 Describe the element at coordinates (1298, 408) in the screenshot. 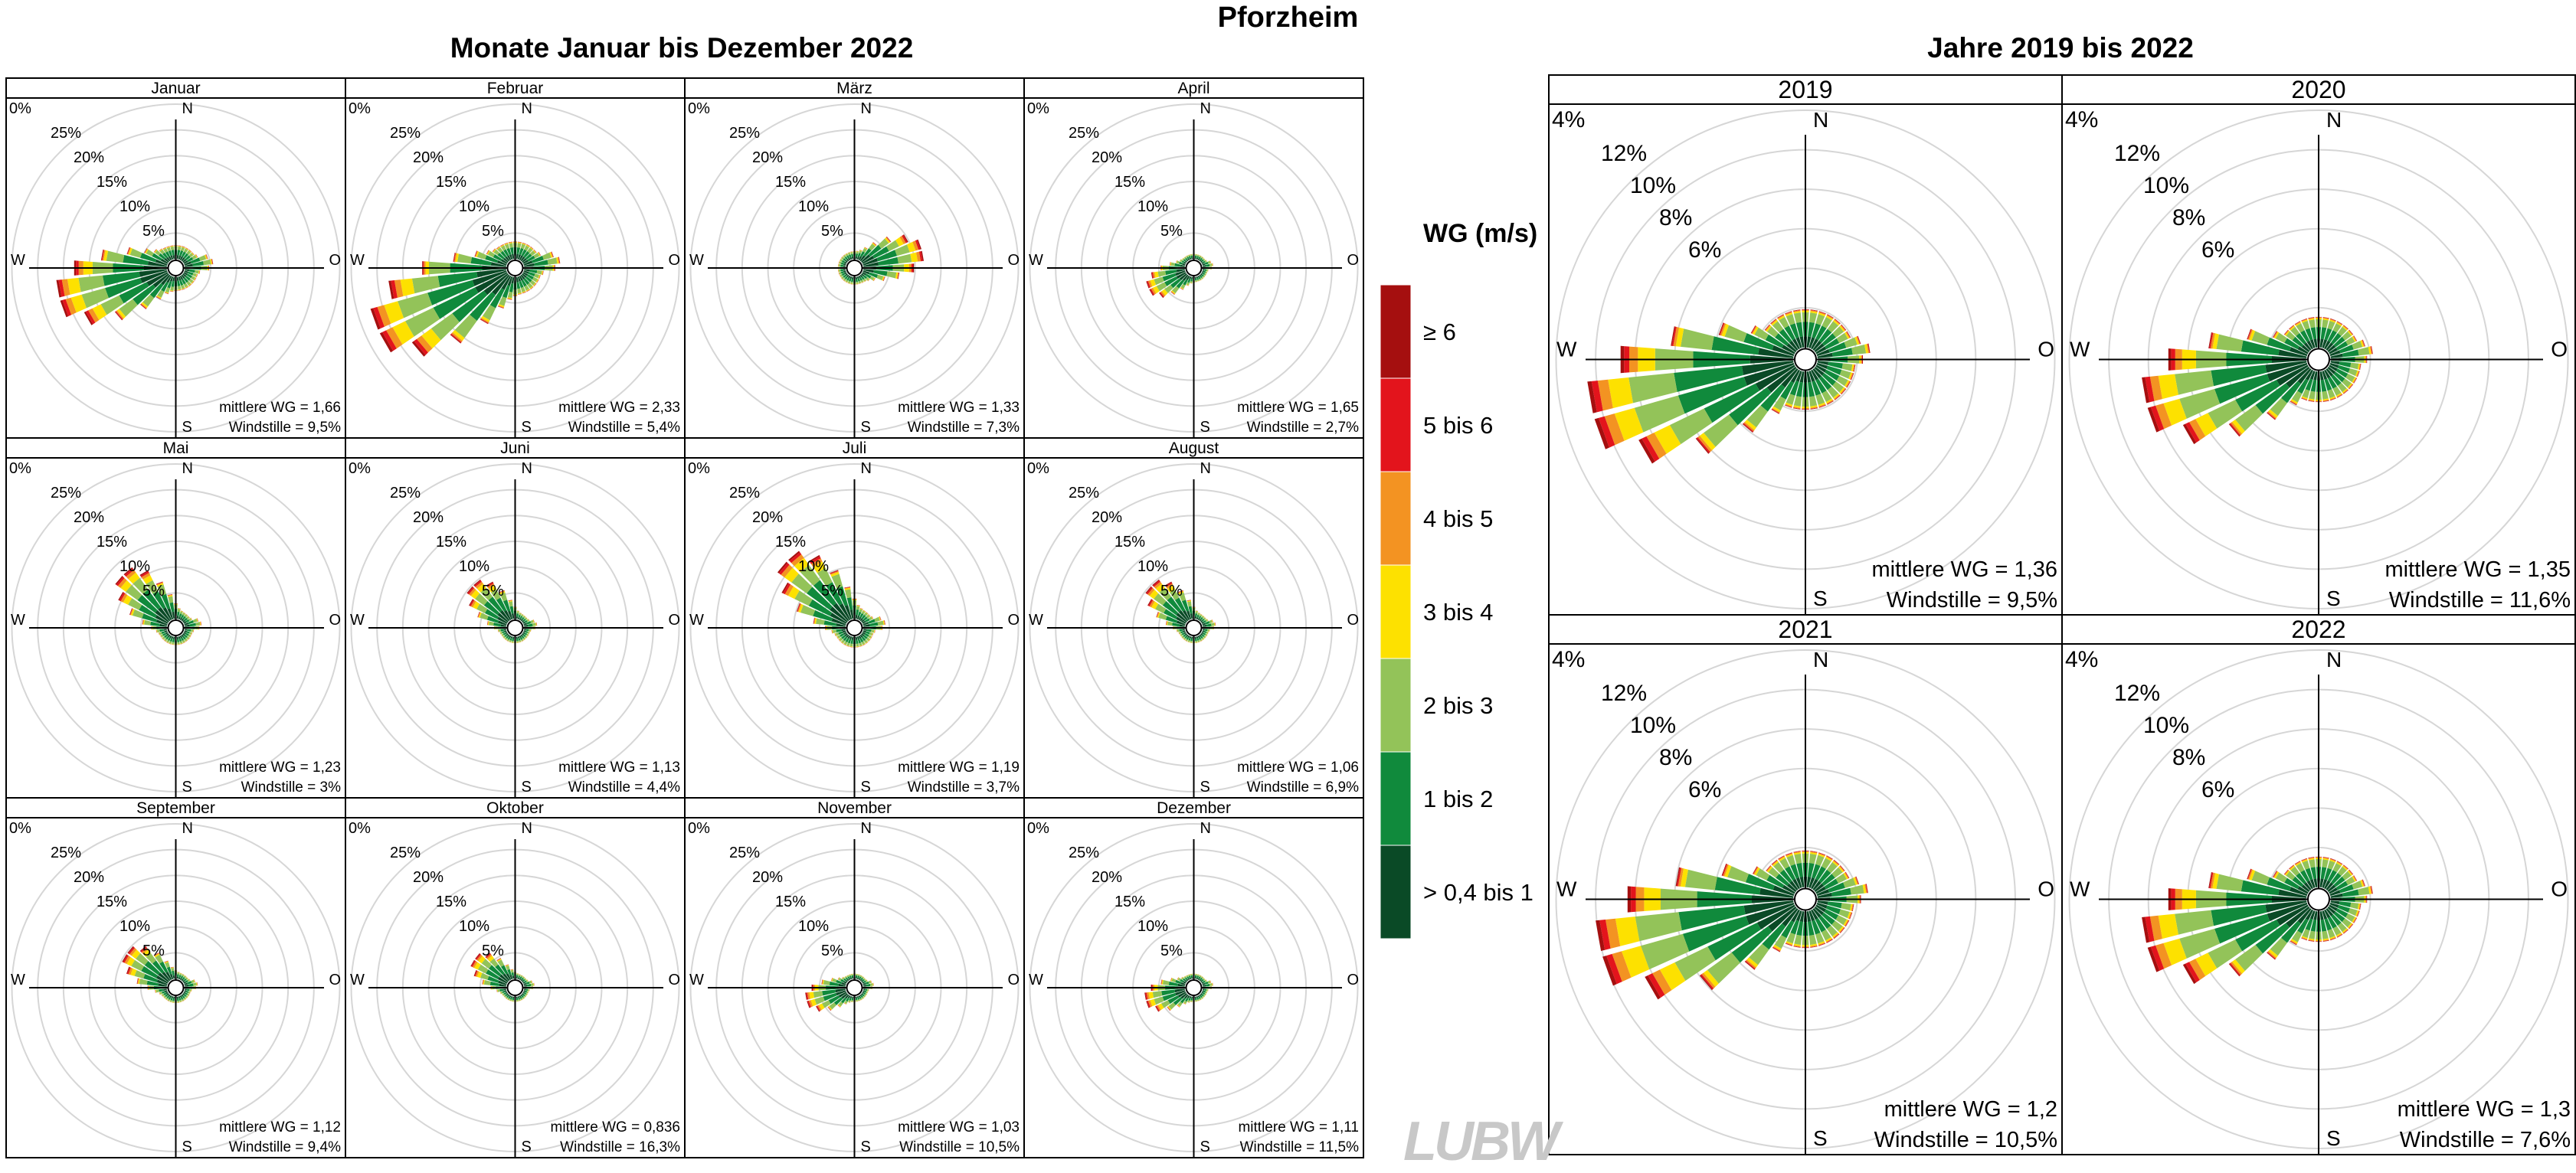

I see `mean-wind-speed-label: mittlere WG = 1,65` at that location.